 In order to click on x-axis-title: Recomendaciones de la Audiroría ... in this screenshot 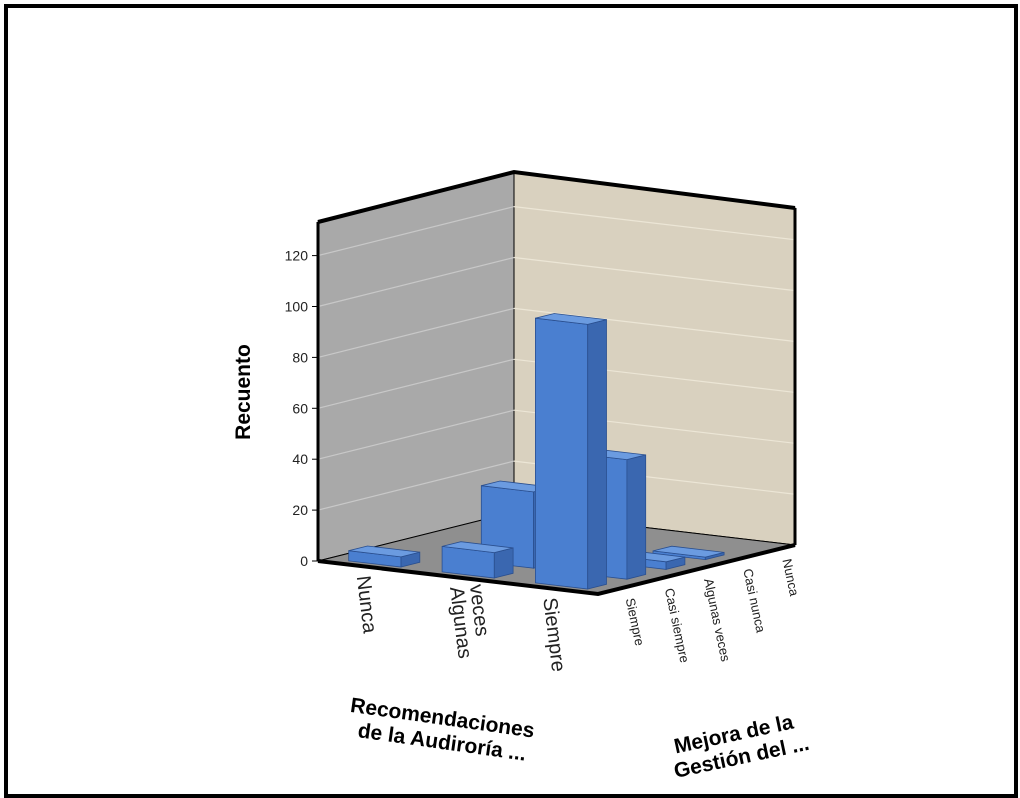, I will do `click(444, 730)`.